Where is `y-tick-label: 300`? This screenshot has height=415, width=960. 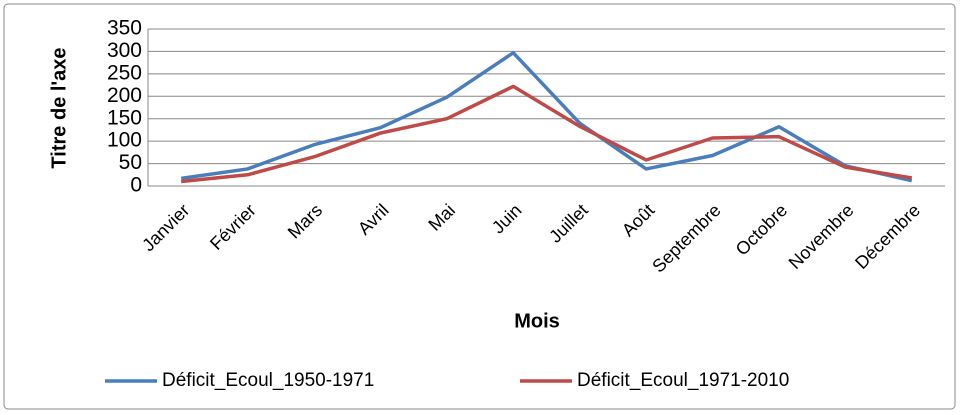 y-tick-label: 300 is located at coordinates (124, 50).